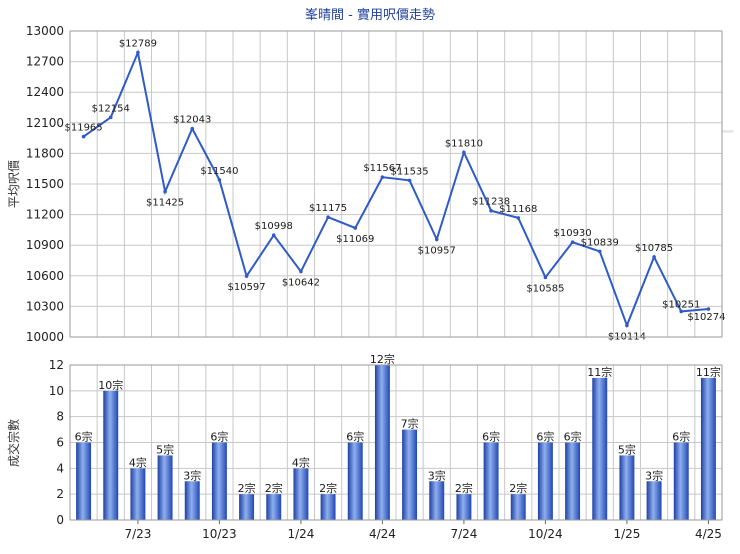 The height and width of the screenshot is (554, 740). What do you see at coordinates (45, 215) in the screenshot?
I see `price-y-tick-label: 11200` at bounding box center [45, 215].